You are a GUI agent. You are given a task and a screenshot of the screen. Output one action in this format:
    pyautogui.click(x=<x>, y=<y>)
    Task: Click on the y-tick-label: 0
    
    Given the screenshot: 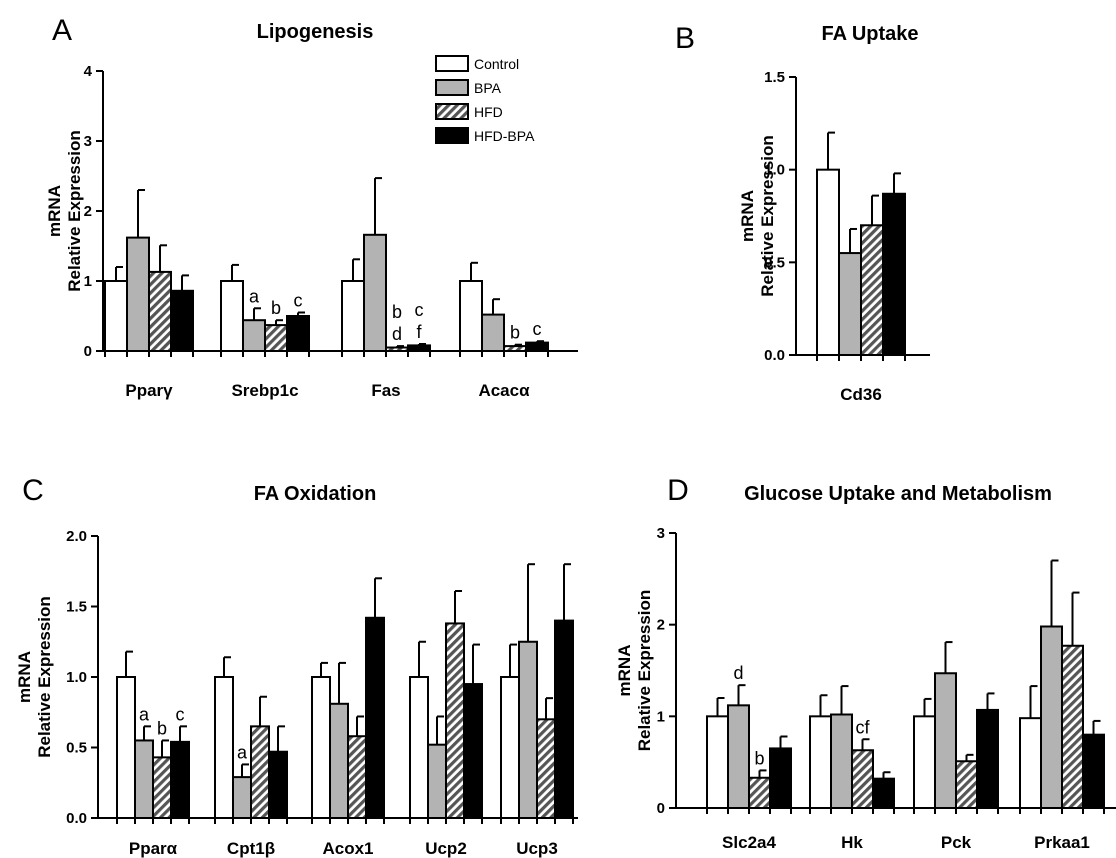 What is the action you would take?
    pyautogui.click(x=88, y=351)
    